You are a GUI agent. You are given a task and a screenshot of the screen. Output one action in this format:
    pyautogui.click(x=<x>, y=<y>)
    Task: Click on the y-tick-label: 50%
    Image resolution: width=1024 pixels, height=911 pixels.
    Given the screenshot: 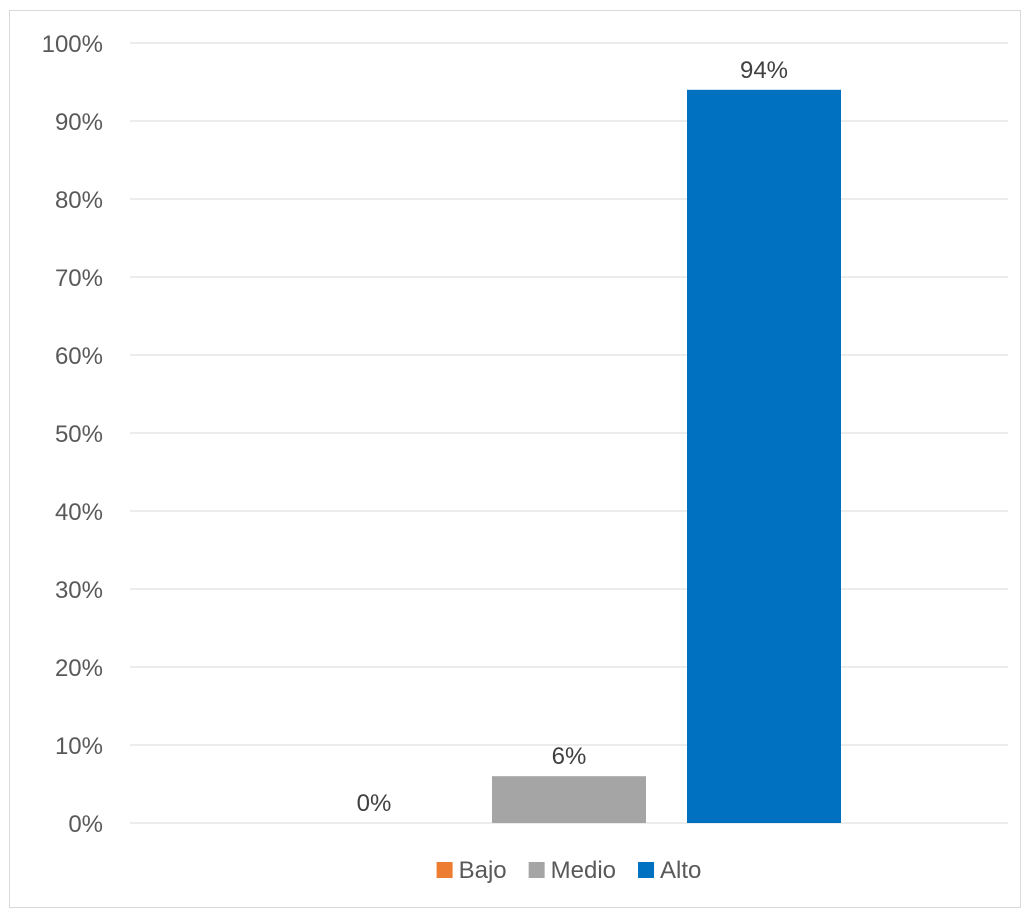 What is the action you would take?
    pyautogui.click(x=79, y=434)
    